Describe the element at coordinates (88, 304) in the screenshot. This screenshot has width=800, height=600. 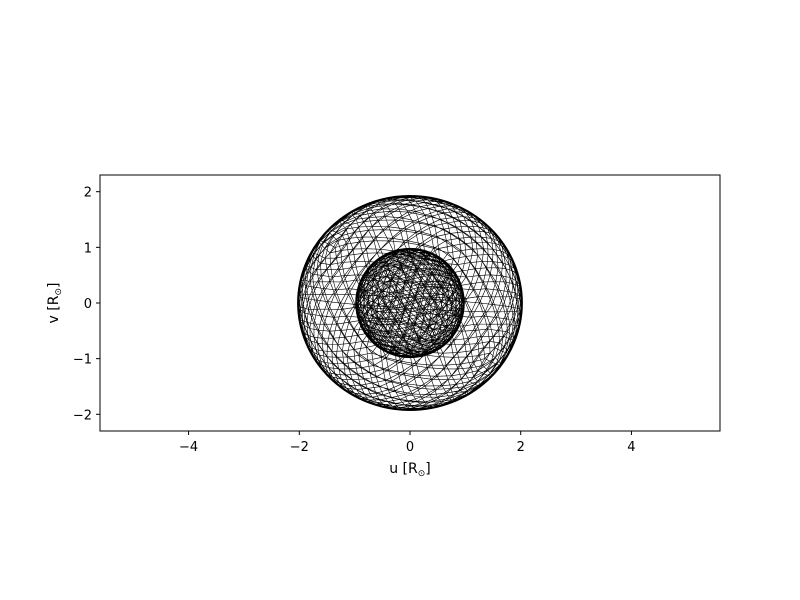
I see `y-tick-label: 0` at that location.